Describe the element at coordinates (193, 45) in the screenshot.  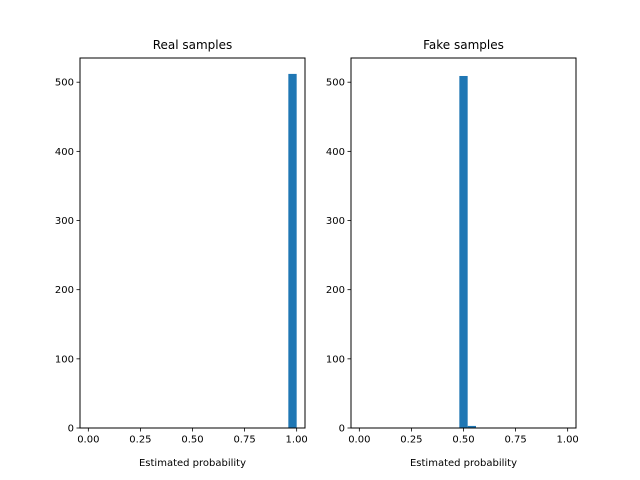
I see `chart-title: Real samples` at that location.